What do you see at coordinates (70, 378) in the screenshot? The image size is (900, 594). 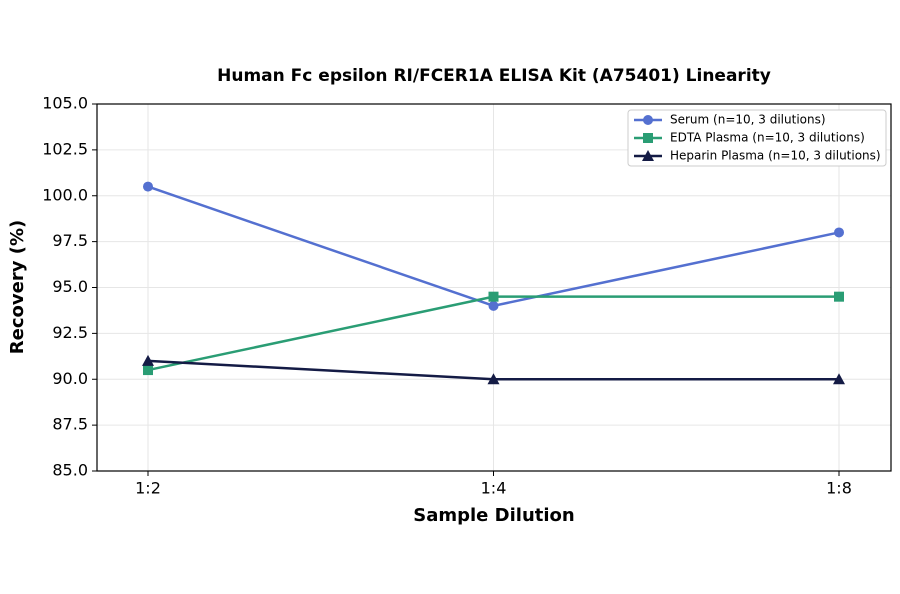 I see `y-tick-label: 90.0` at bounding box center [70, 378].